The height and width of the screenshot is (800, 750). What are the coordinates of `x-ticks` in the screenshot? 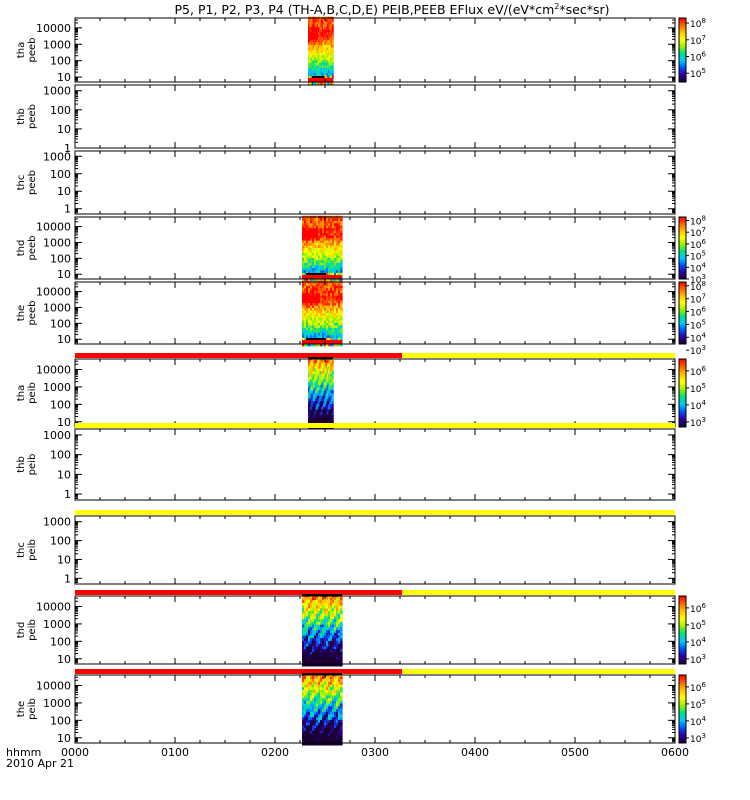 It's located at (375, 550).